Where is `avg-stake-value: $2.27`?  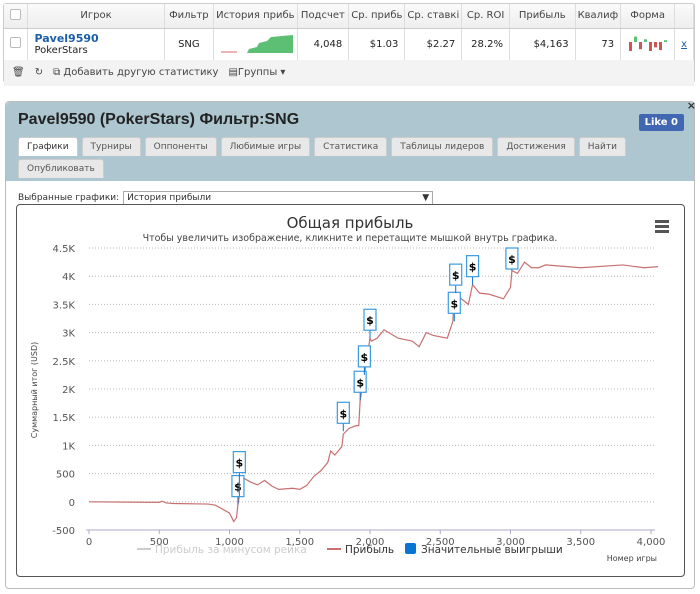 avg-stake-value: $2.27 is located at coordinates (433, 44).